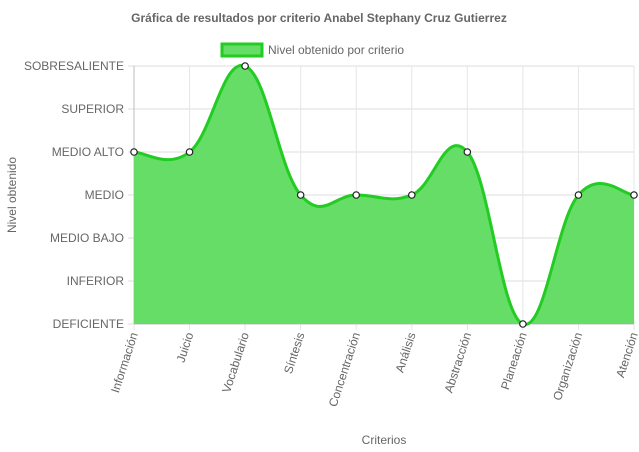  Describe the element at coordinates (457, 363) in the screenshot. I see `x-tick-label: Abstracción` at that location.